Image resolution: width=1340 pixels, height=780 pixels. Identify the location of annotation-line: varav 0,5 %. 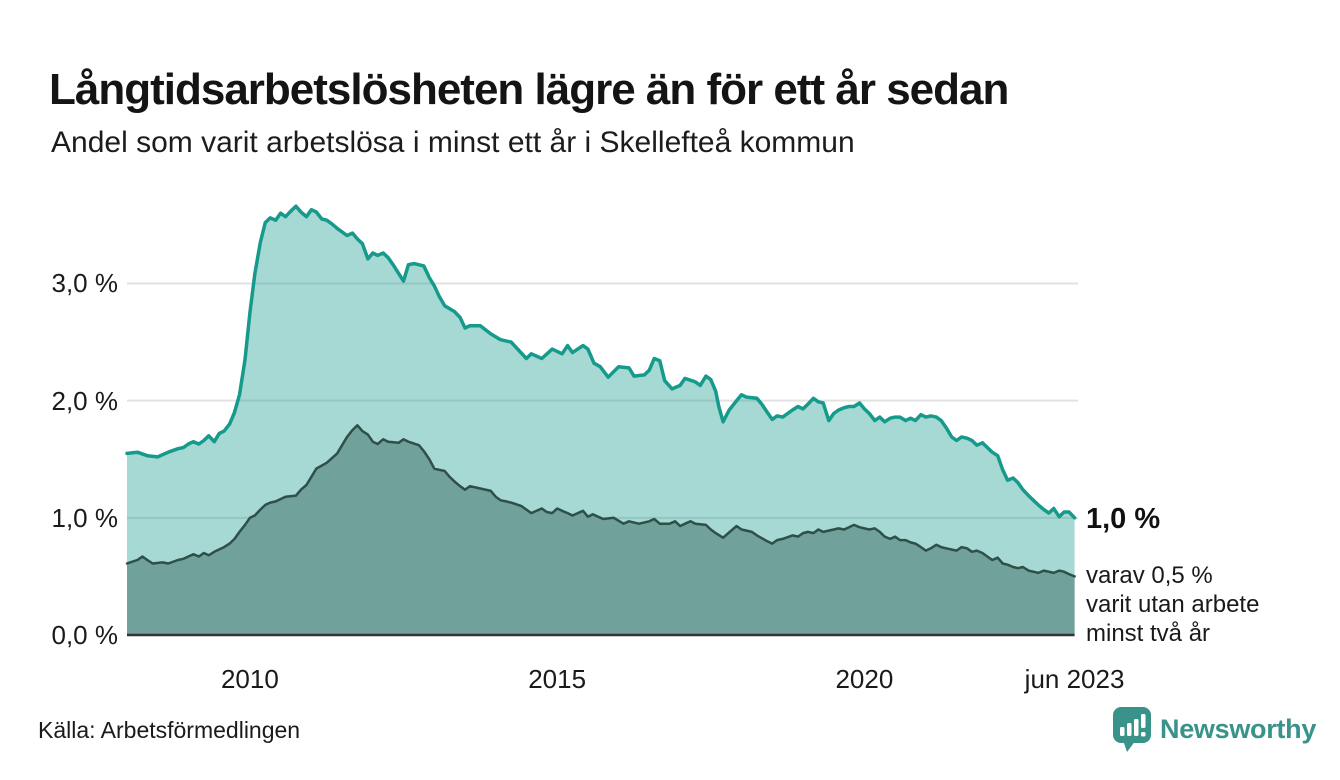
(1149, 575).